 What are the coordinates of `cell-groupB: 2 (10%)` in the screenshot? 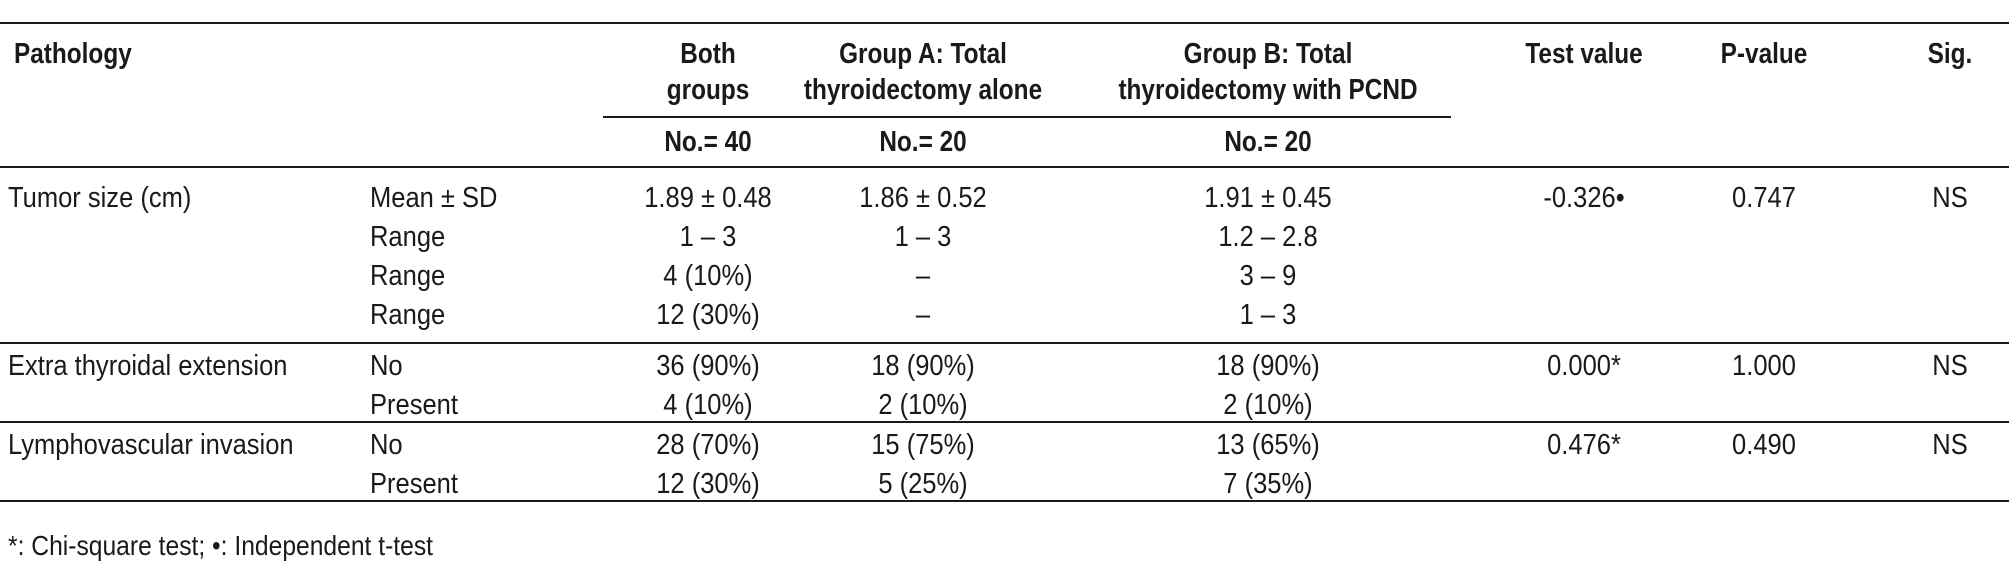 It's located at (1268, 405).